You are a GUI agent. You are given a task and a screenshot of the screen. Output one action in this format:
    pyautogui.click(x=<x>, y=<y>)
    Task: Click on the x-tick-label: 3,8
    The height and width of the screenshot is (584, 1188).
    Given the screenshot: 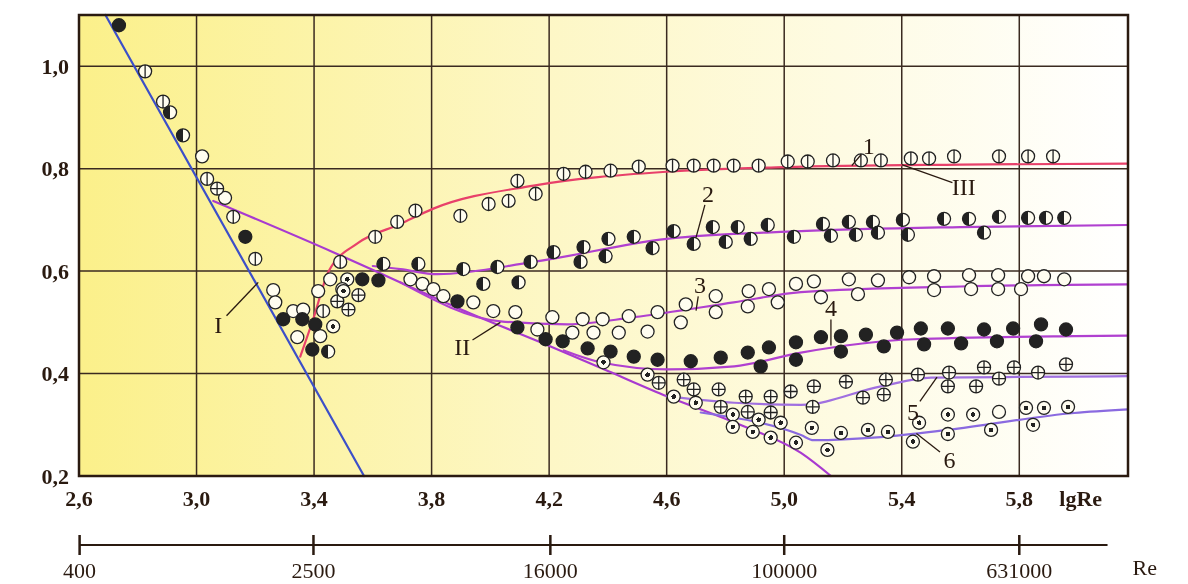 What is the action you would take?
    pyautogui.click(x=431, y=498)
    